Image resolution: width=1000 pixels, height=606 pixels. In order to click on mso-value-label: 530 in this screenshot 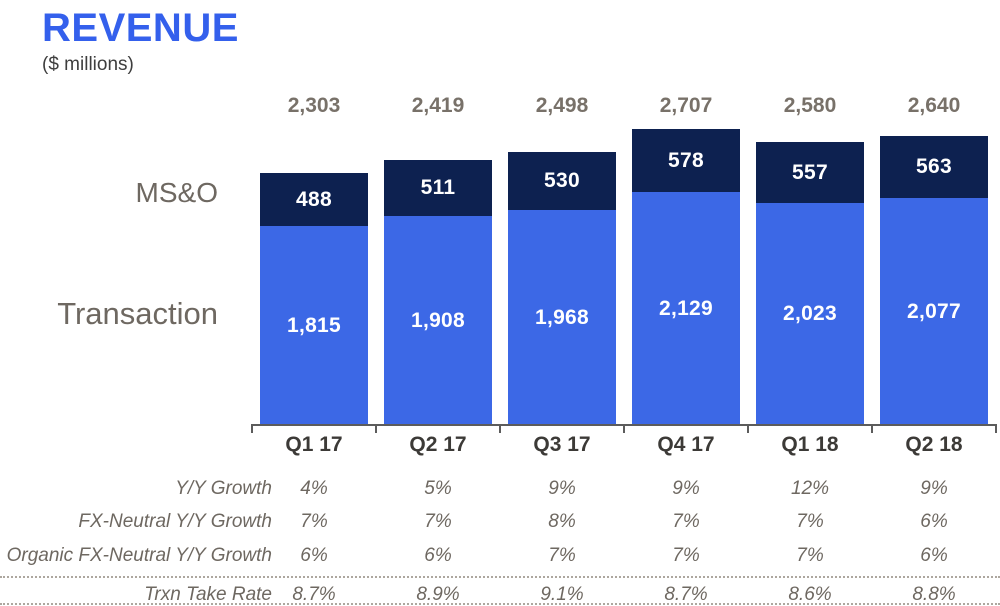, I will do `click(562, 180)`.